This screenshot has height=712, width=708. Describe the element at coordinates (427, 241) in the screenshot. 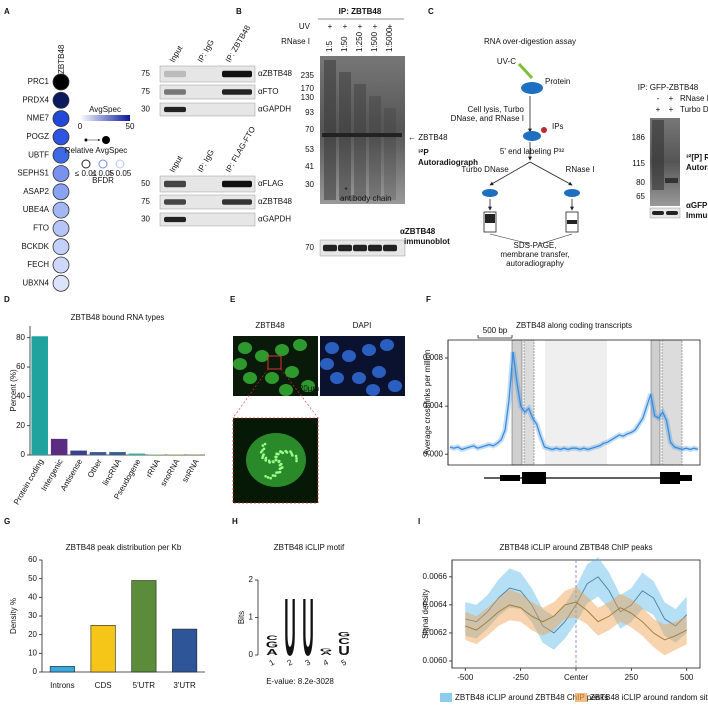

I see `label: immunoblot` at that location.